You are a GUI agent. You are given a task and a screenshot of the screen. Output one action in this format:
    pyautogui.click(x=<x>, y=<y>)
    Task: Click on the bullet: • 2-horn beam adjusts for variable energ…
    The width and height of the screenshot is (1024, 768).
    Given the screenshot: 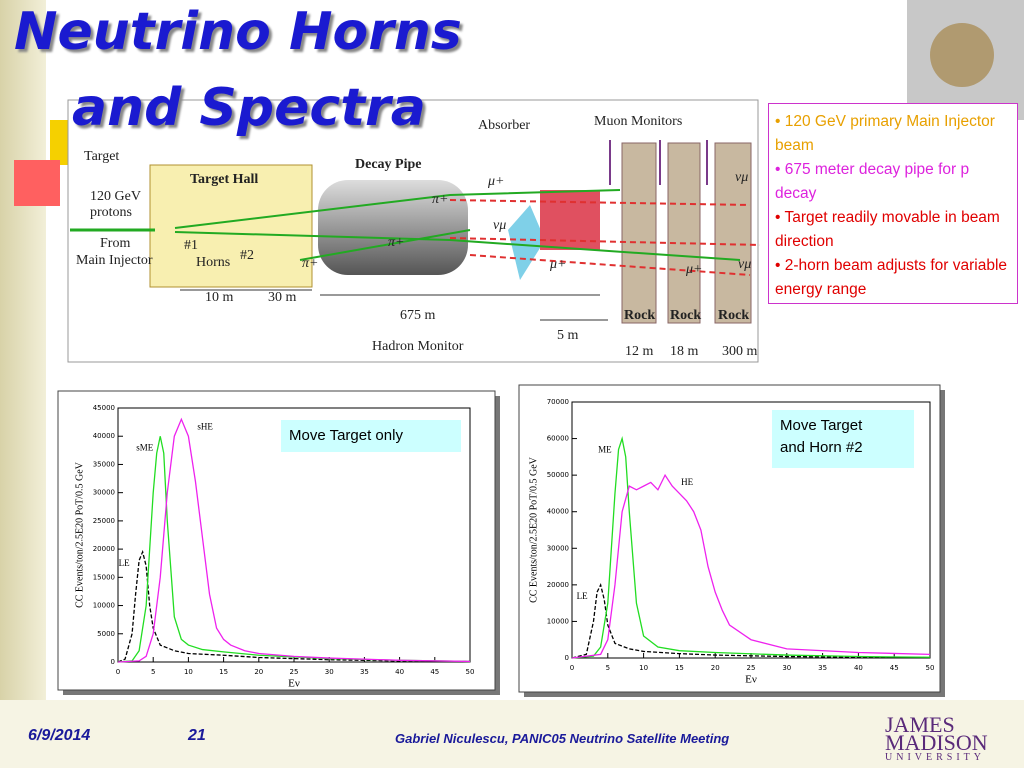 What is the action you would take?
    pyautogui.click(x=891, y=277)
    